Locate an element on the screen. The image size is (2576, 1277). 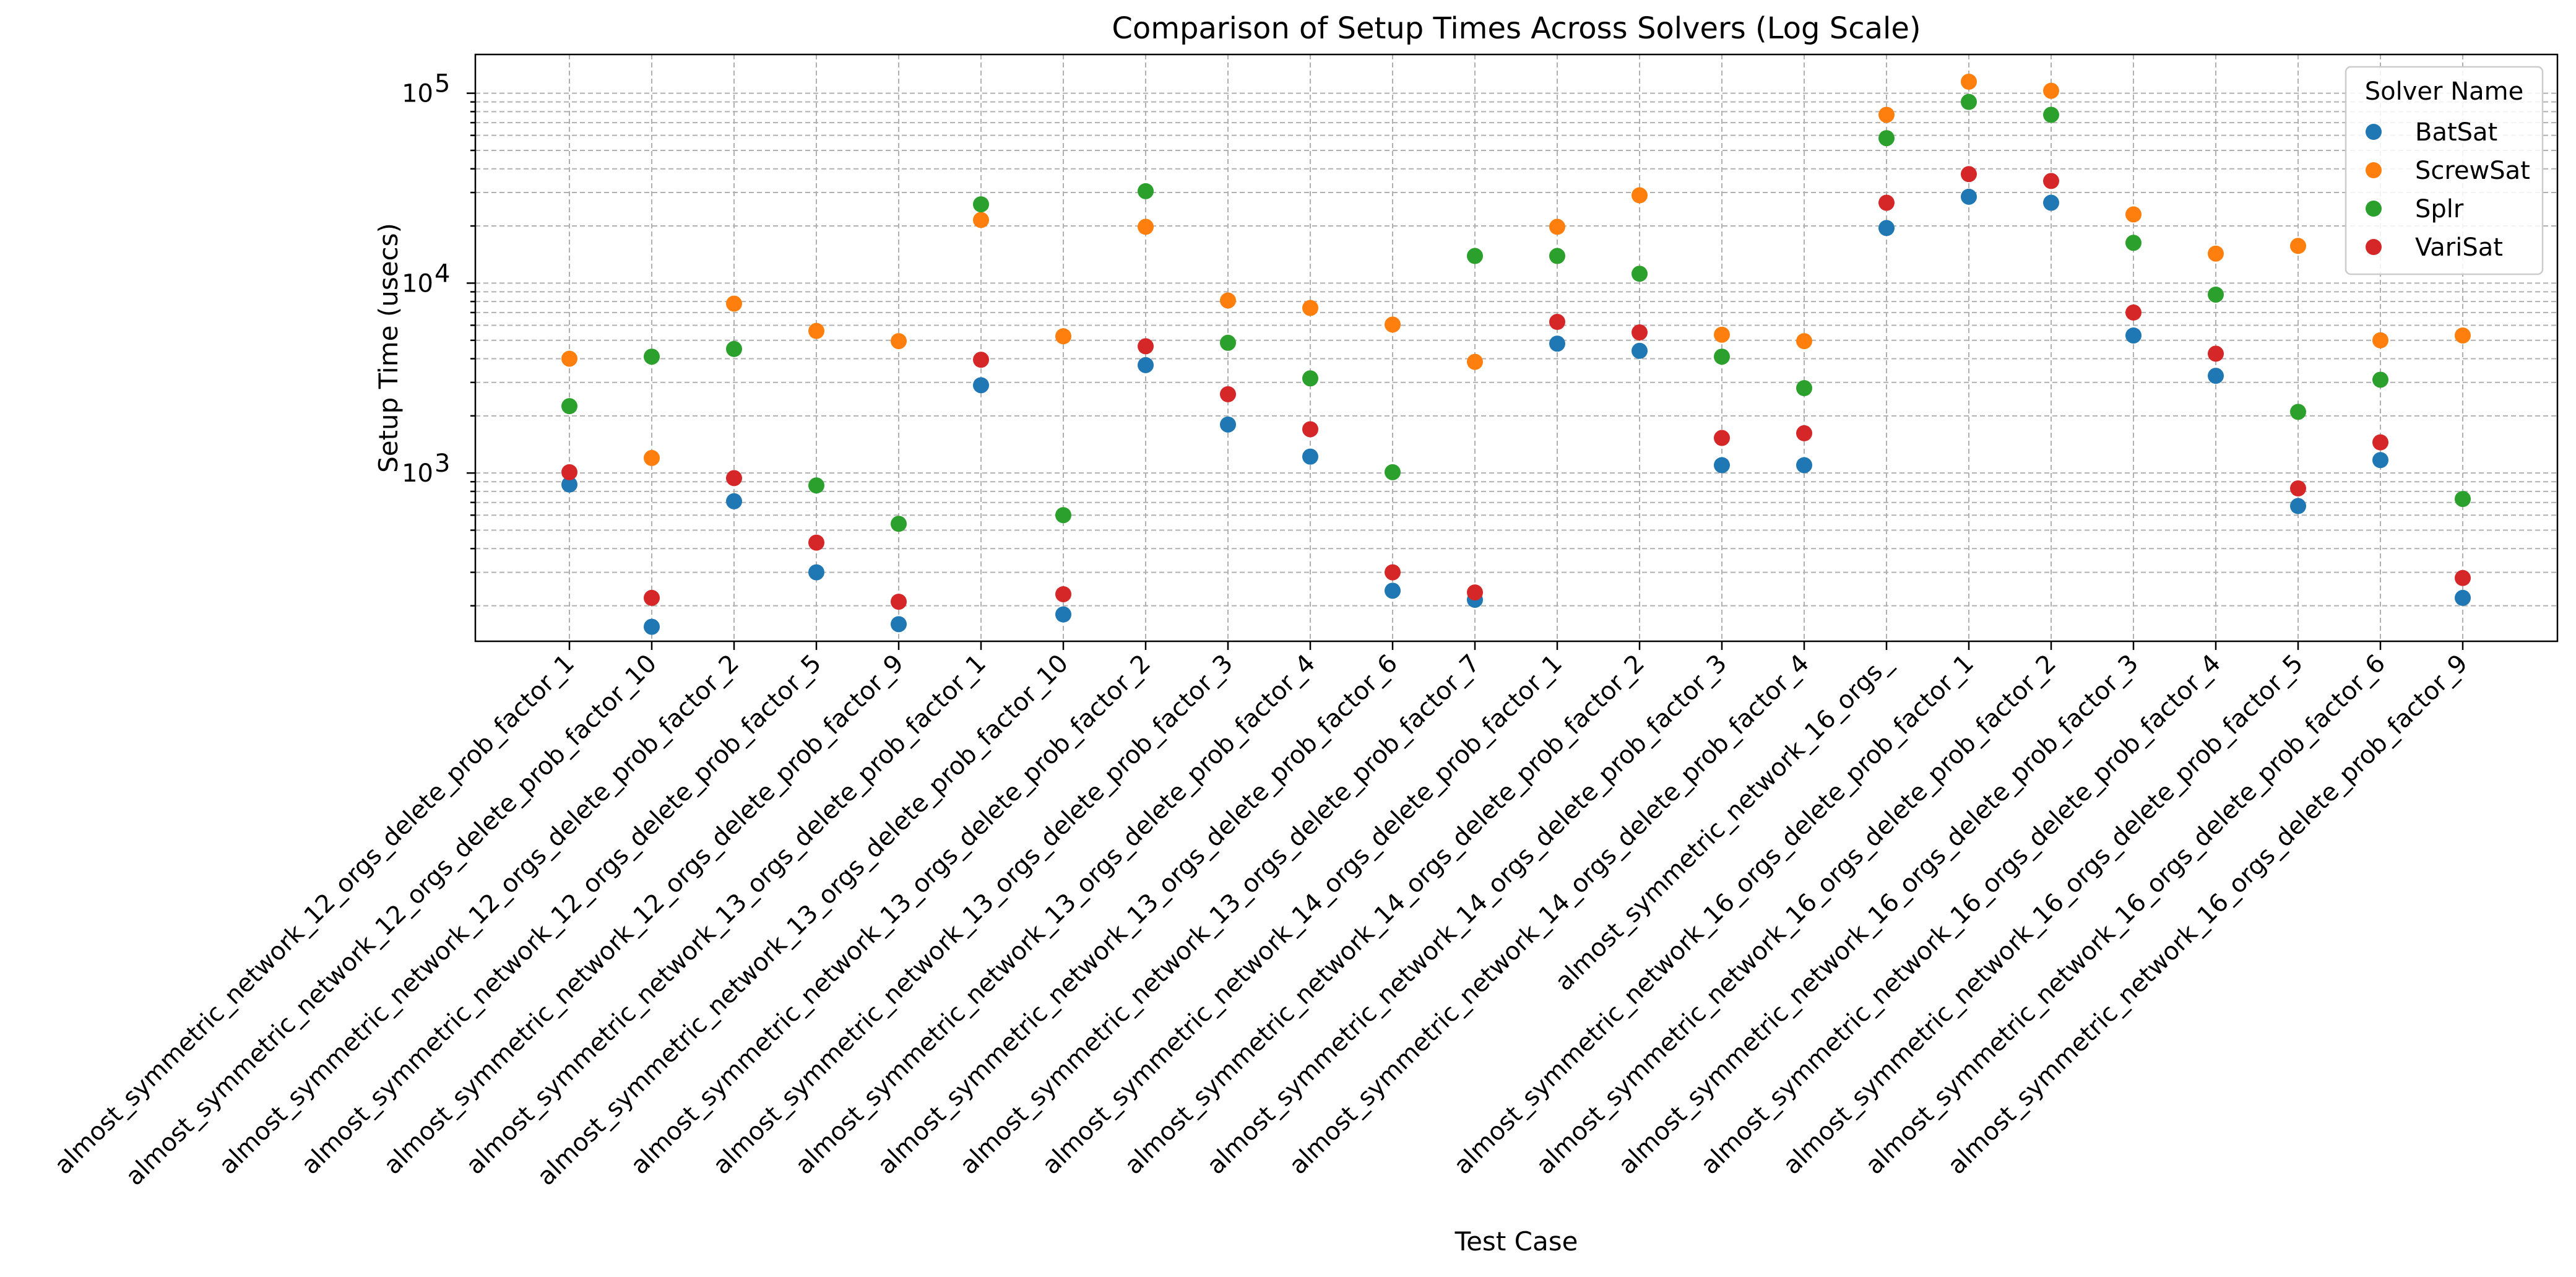
legend-marker-screwsat is located at coordinates (2374, 170).